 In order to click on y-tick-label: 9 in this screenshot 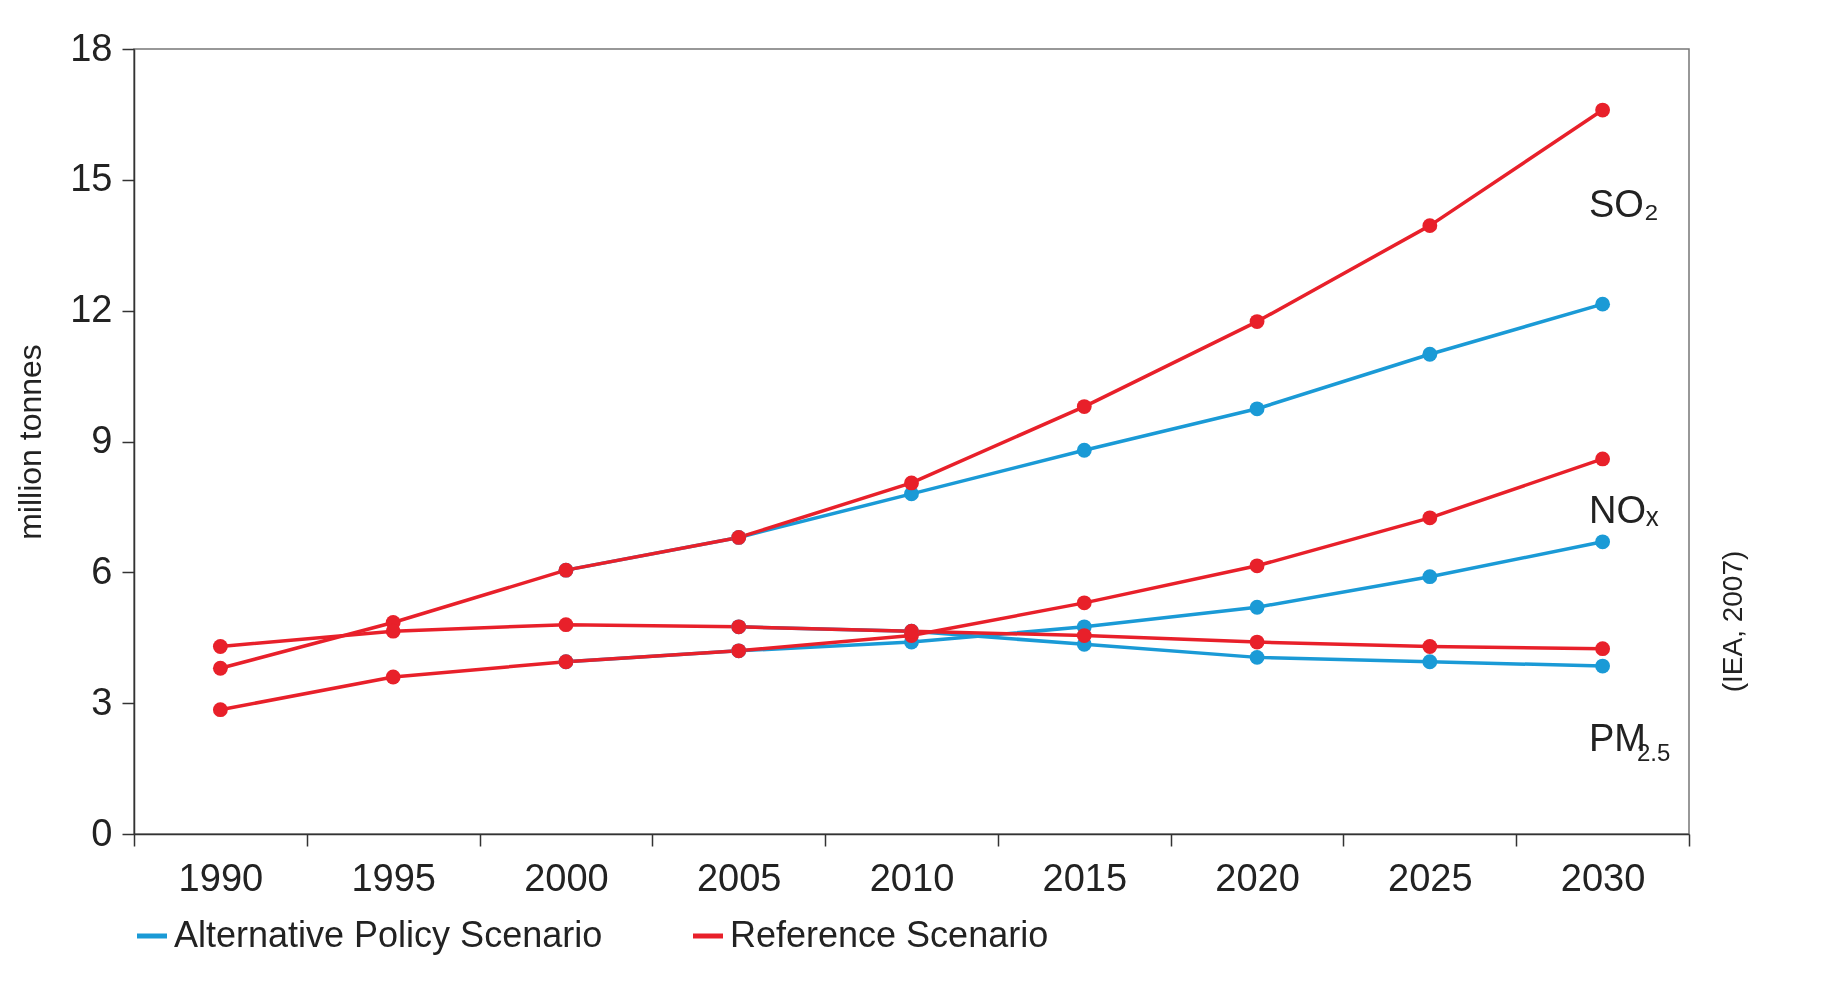, I will do `click(102, 440)`.